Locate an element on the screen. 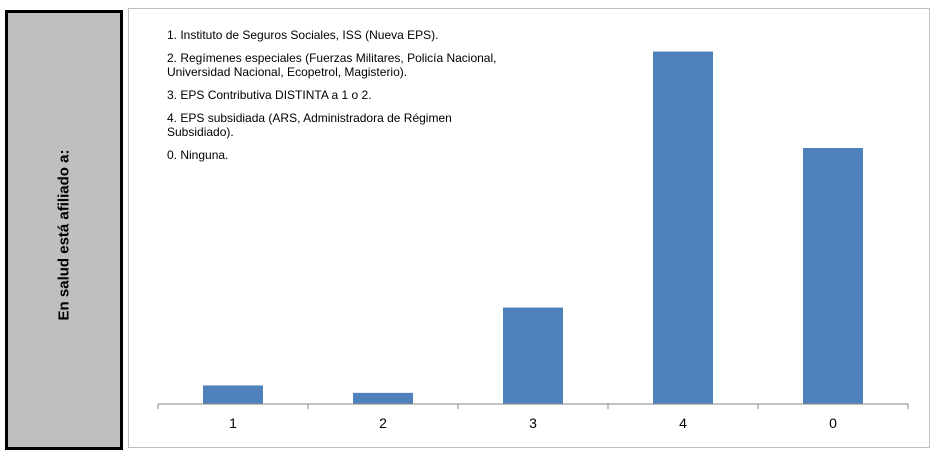 This screenshot has height=450, width=936. x-axis: 1 2 3 4 0 is located at coordinates (533, 417).